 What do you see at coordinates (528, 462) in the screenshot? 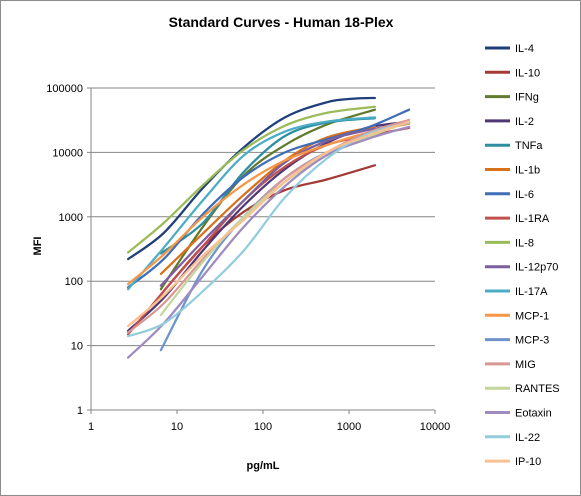
I see `legend-label: IP-10` at bounding box center [528, 462].